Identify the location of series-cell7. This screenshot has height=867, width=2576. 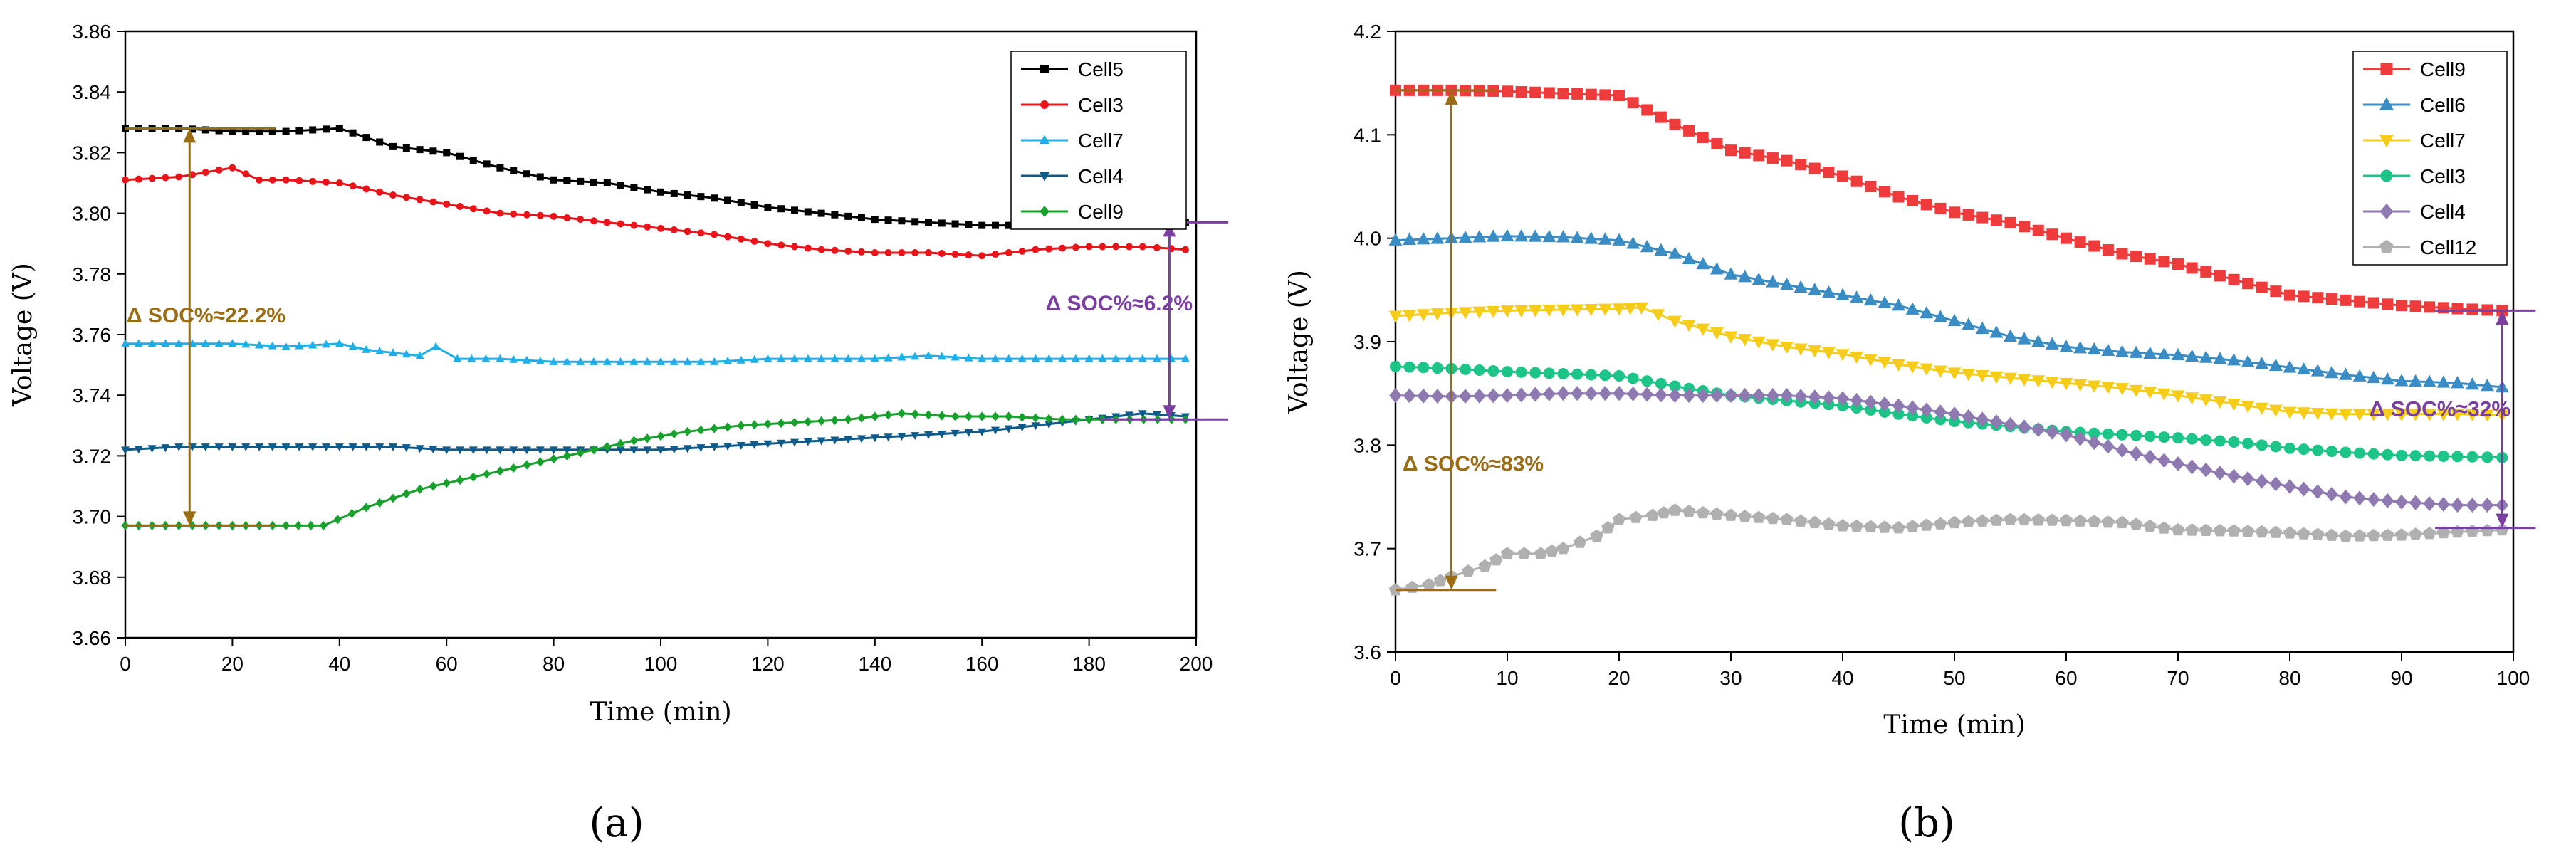
(655, 352).